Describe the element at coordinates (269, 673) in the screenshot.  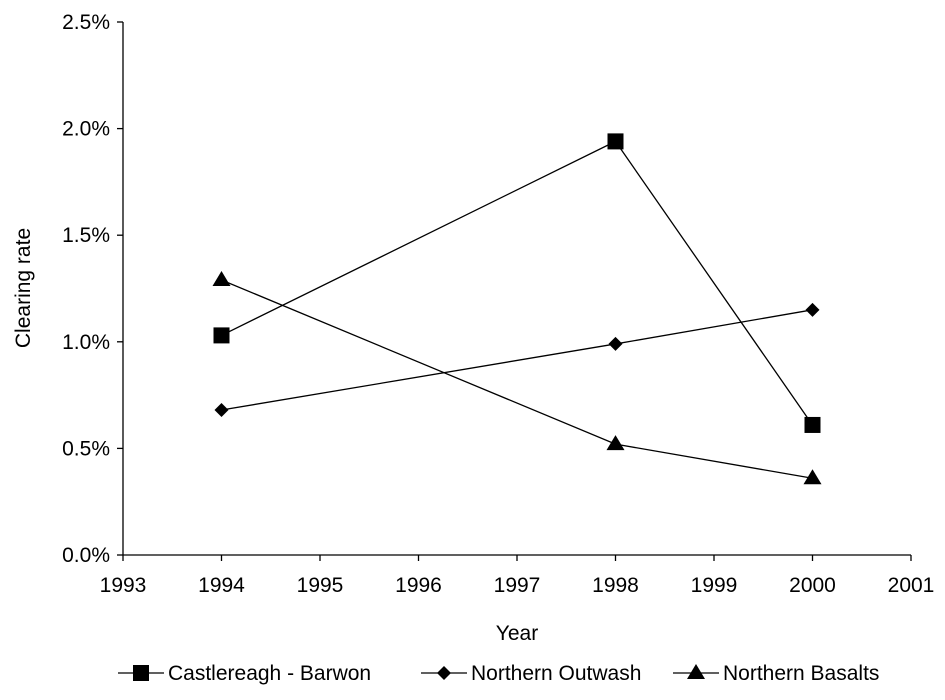
I see `legend-label: Castlereagh - Barwon` at that location.